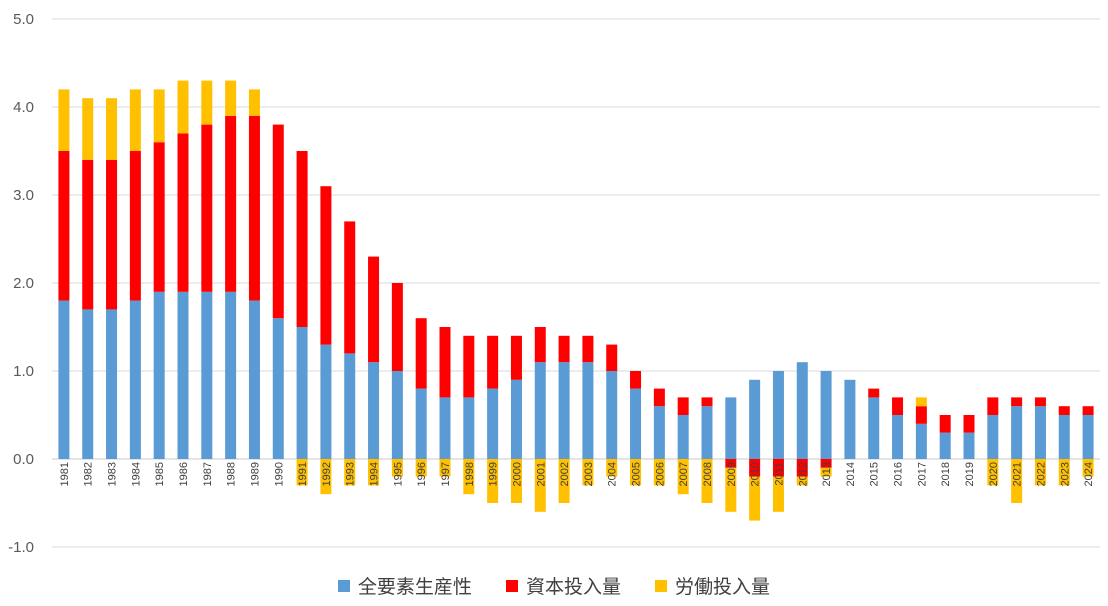 This screenshot has width=1108, height=606. What do you see at coordinates (279, 474) in the screenshot?
I see `x-tick-label: 1990` at bounding box center [279, 474].